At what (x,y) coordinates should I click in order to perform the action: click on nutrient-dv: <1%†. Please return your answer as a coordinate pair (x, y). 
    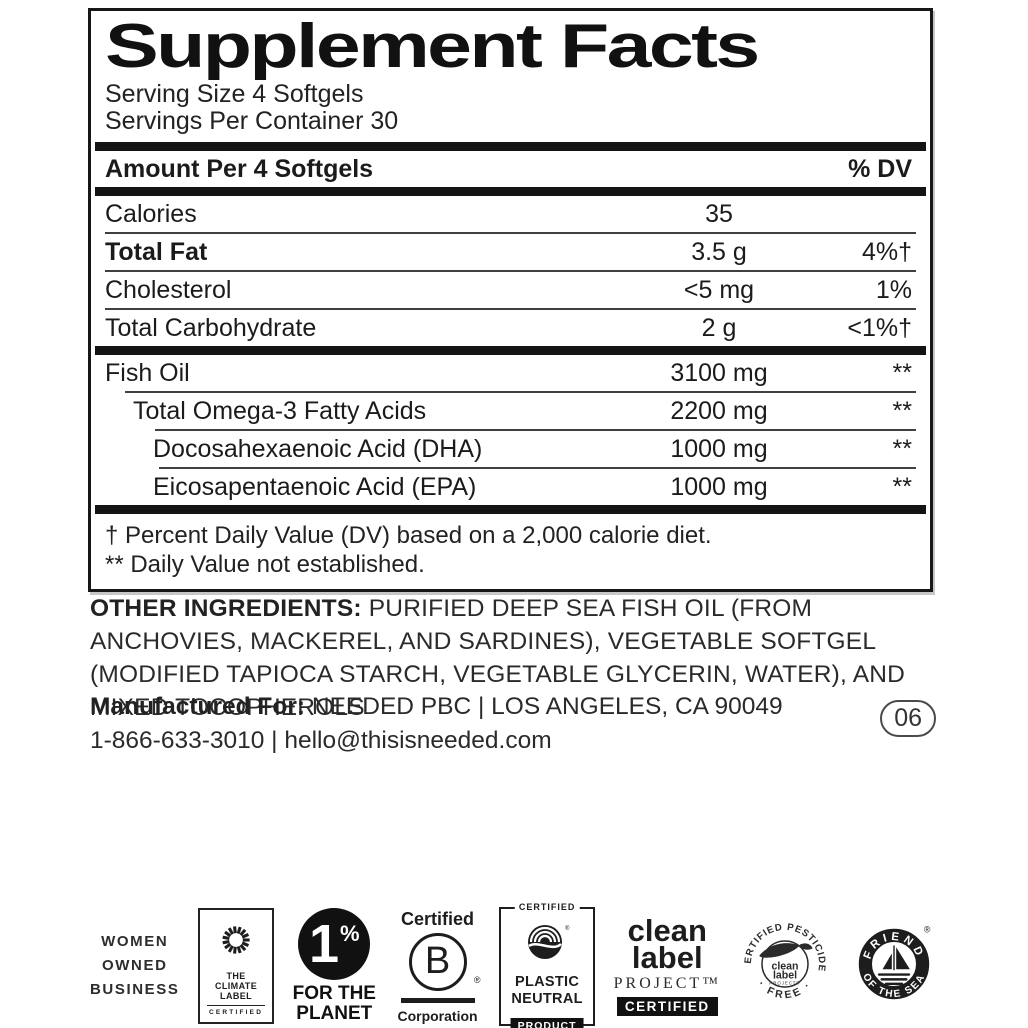
    Looking at the image, I should click on (879, 327).